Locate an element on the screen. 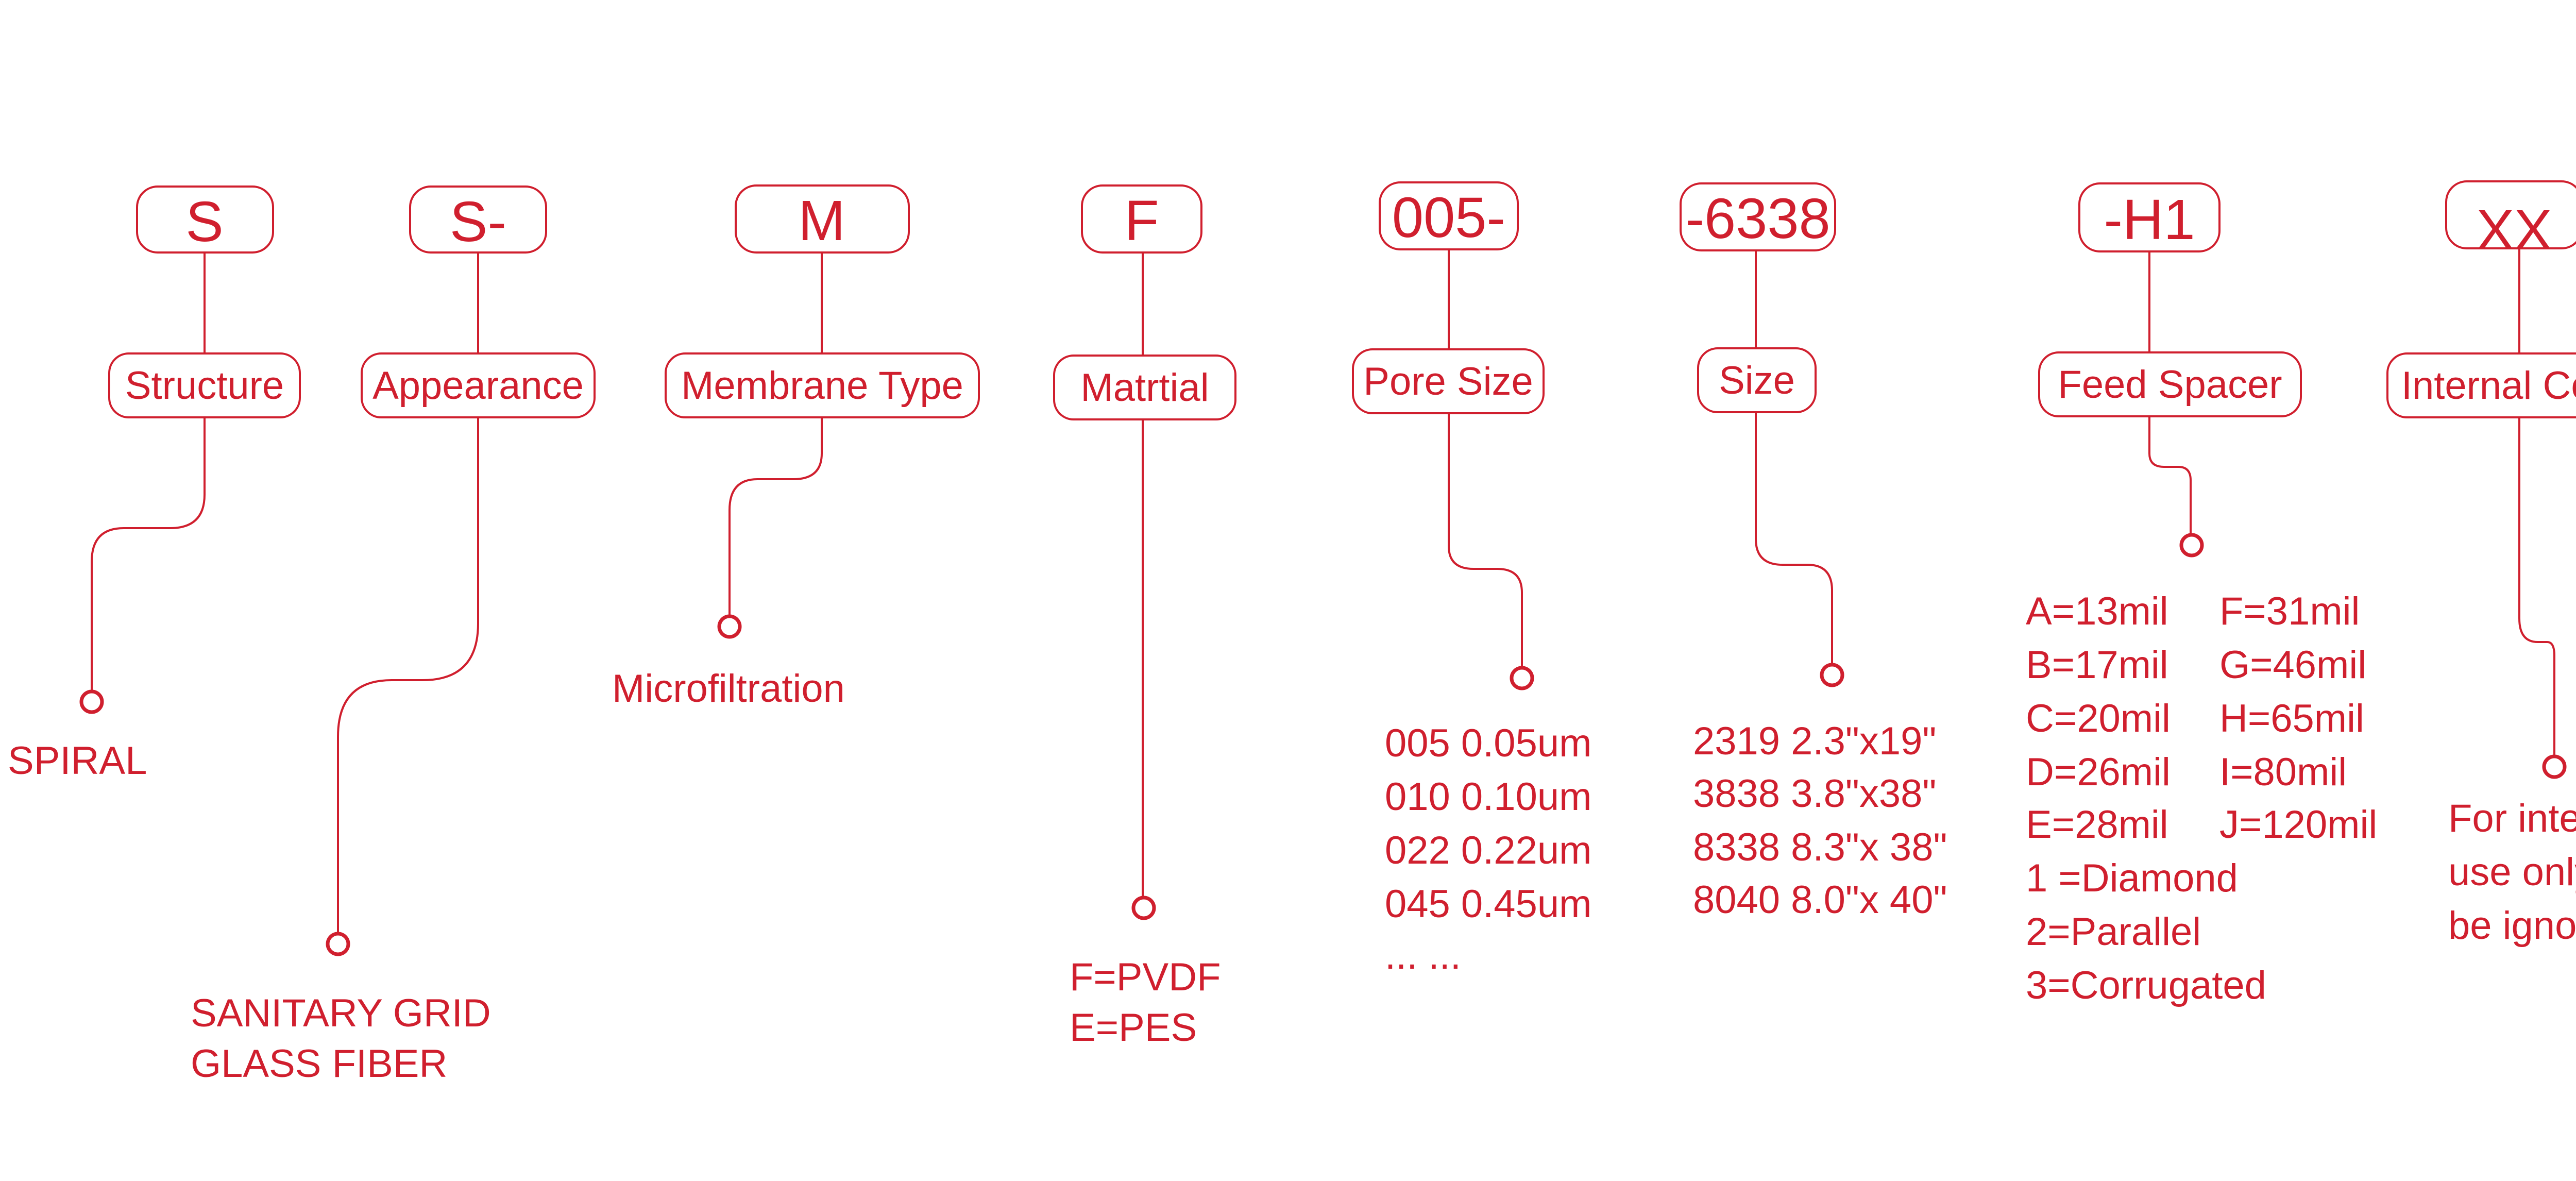 The image size is (2576, 1181). segment-material: F Matrtial F=PVDF E=PES is located at coordinates (1144, 617).